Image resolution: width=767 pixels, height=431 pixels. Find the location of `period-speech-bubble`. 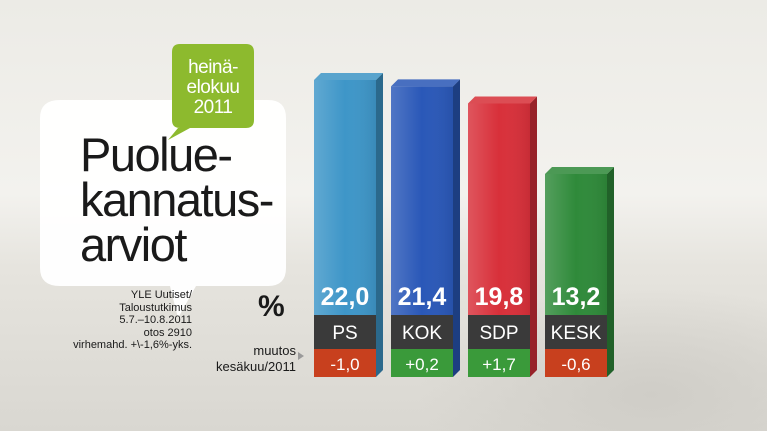

period-speech-bubble is located at coordinates (211, 92).